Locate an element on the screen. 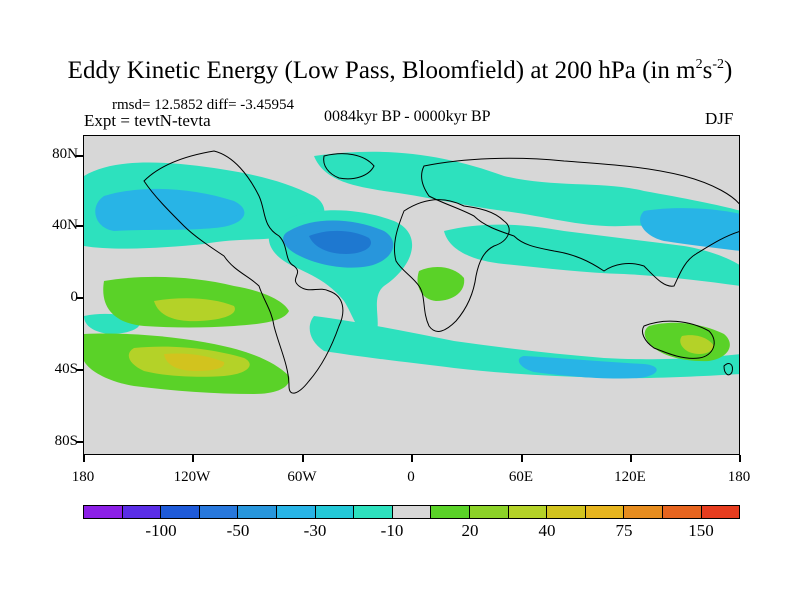 The width and height of the screenshot is (800, 600). lon-label-60w: 60W is located at coordinates (302, 477).